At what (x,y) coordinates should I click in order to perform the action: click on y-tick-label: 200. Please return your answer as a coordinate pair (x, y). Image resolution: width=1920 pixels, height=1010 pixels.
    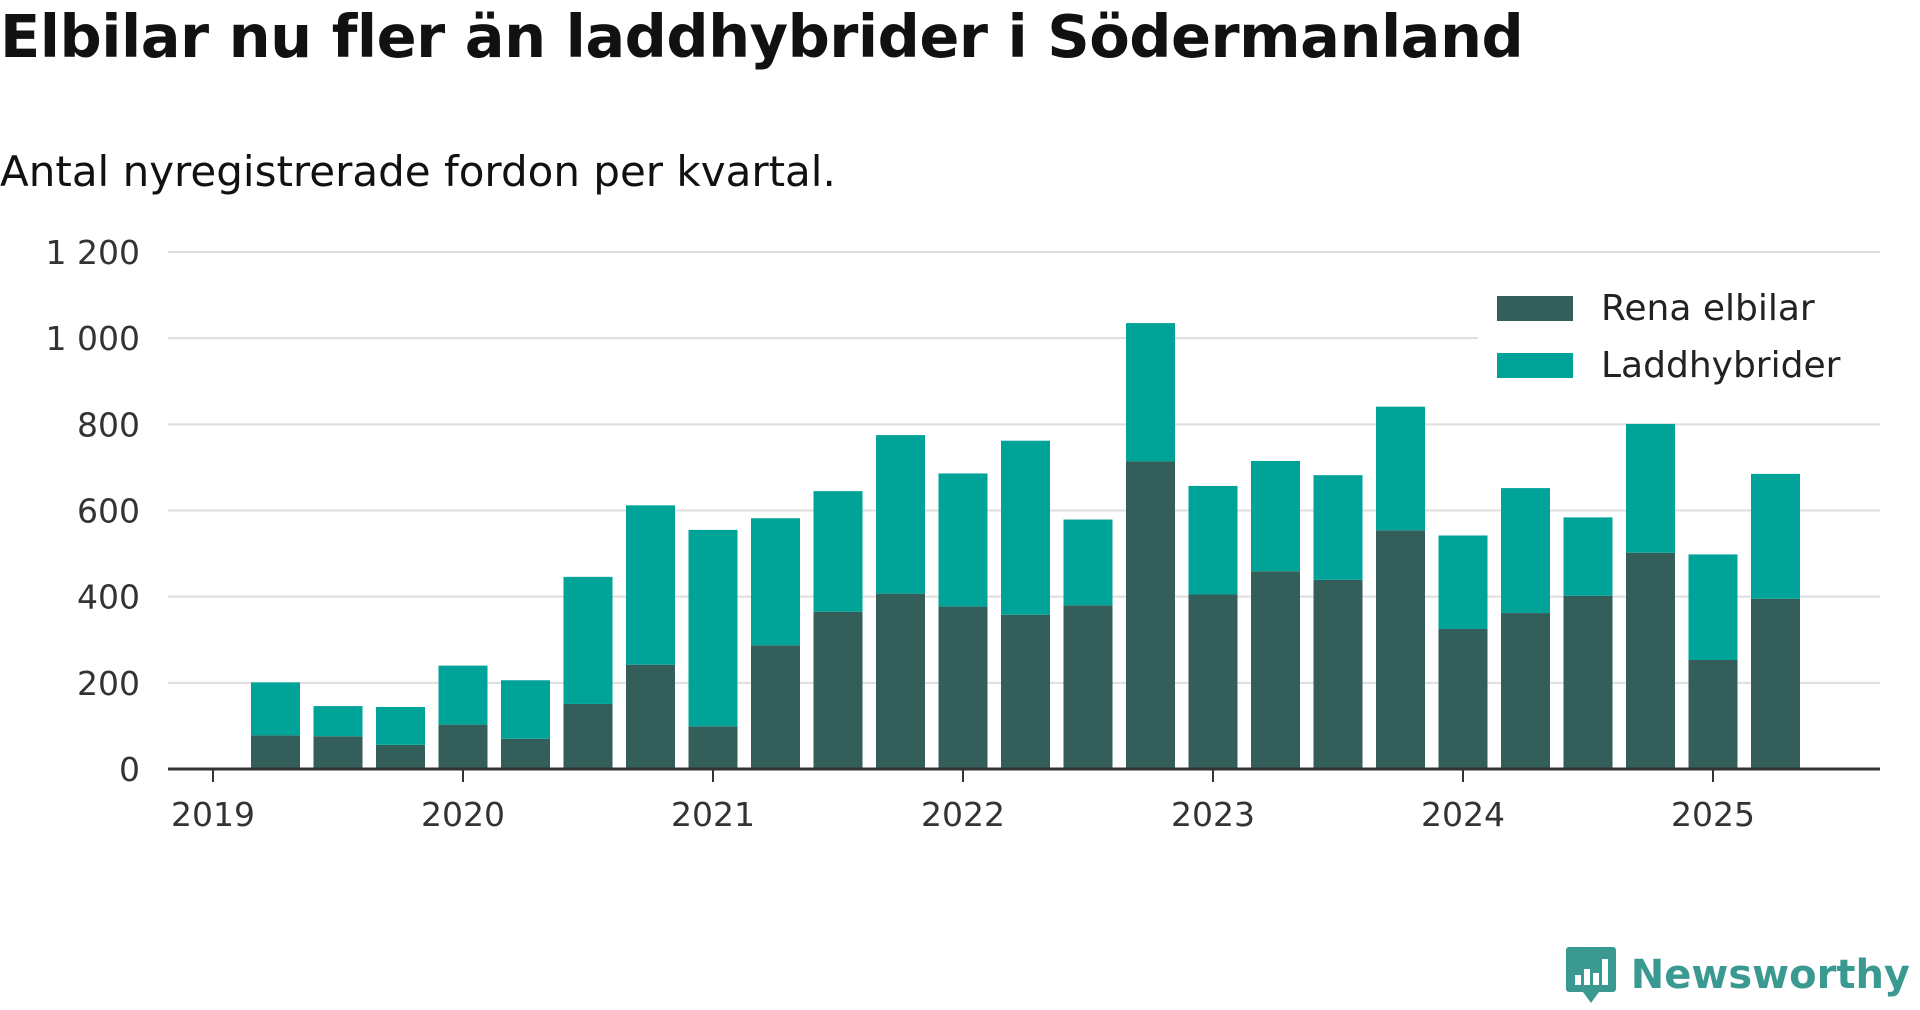
    Looking at the image, I should click on (108, 683).